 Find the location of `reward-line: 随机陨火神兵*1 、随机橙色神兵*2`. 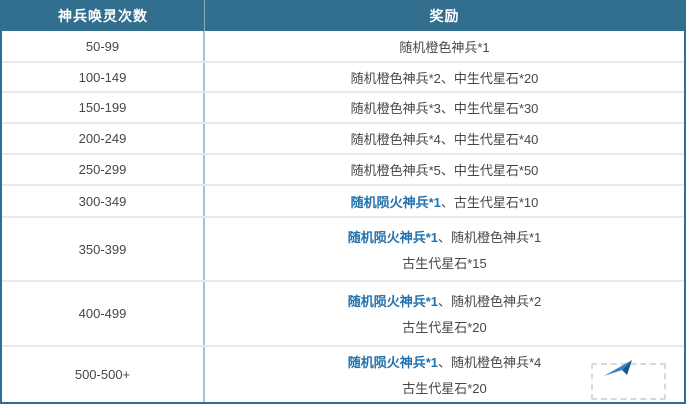

reward-line: 随机陨火神兵*1 、随机橙色神兵*2 is located at coordinates (445, 301).